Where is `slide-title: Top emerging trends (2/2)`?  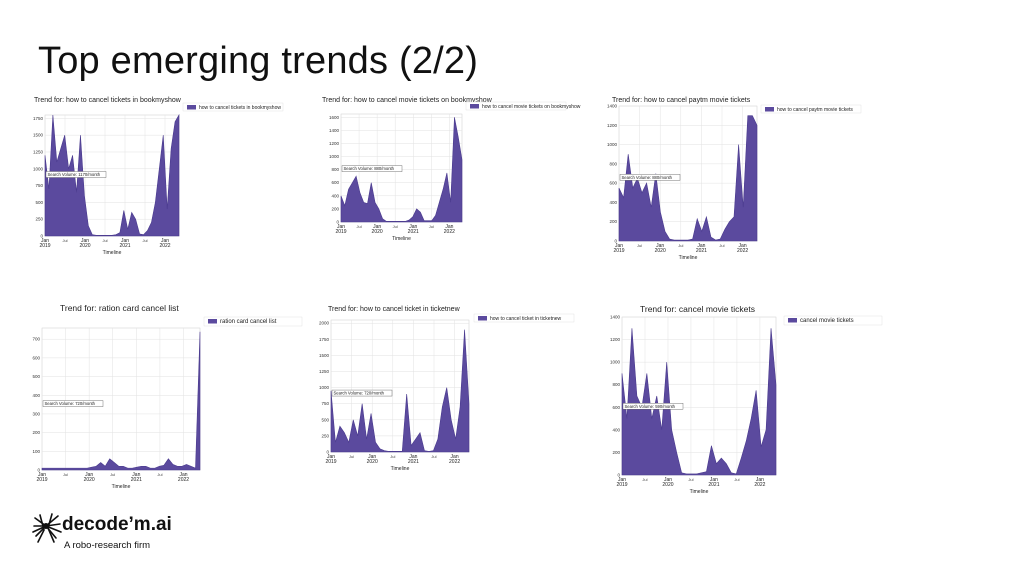 slide-title: Top emerging trends (2/2) is located at coordinates (258, 61).